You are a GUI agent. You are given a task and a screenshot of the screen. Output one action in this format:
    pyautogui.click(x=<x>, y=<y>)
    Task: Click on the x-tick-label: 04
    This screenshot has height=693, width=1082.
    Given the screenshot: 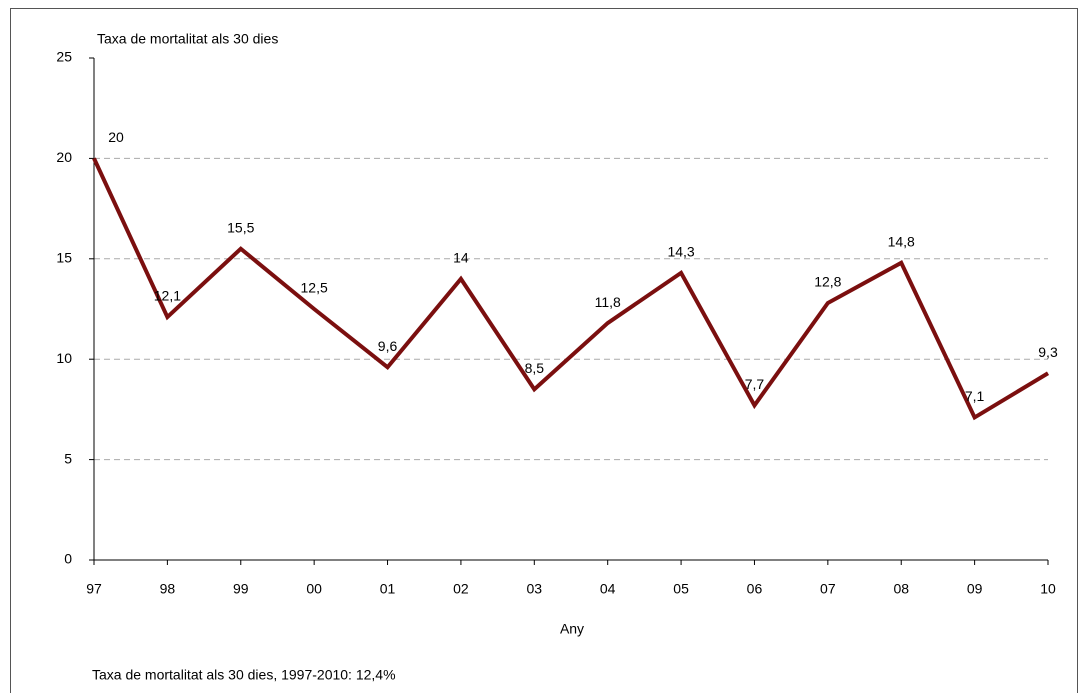 What is the action you would take?
    pyautogui.click(x=608, y=589)
    